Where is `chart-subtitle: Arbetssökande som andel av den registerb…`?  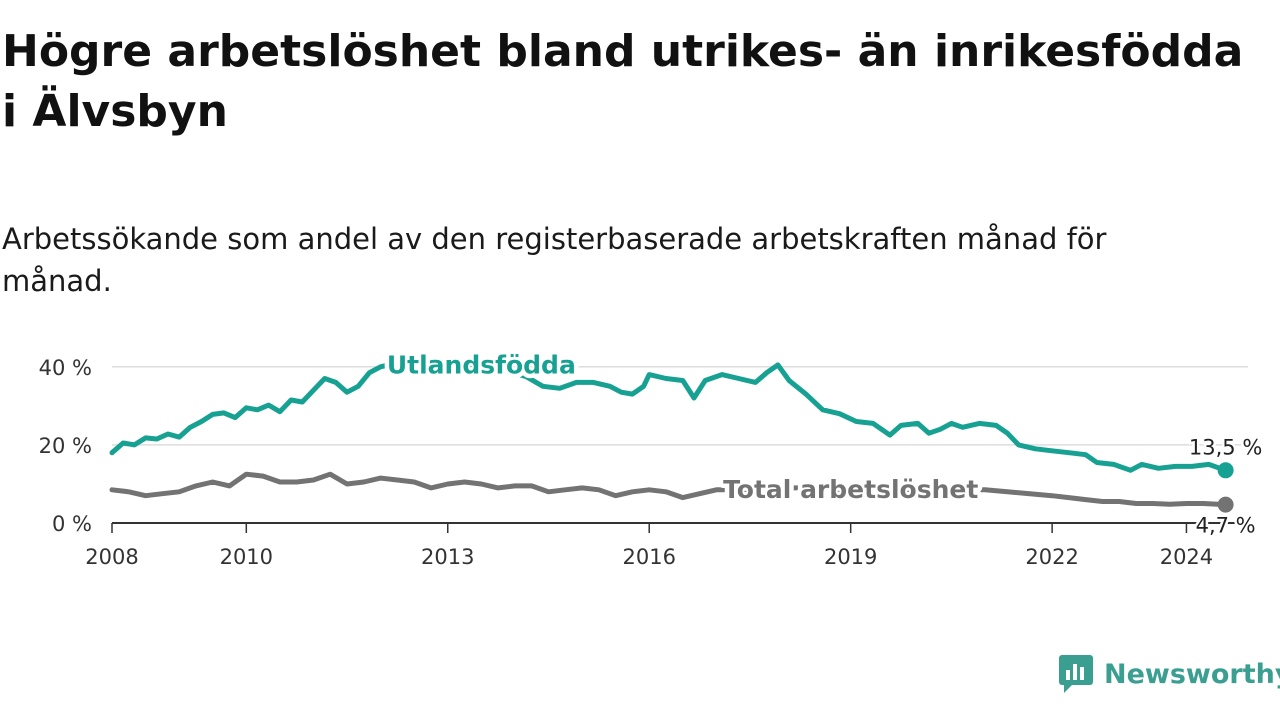 chart-subtitle: Arbetssökande som andel av den registerb… is located at coordinates (554, 260).